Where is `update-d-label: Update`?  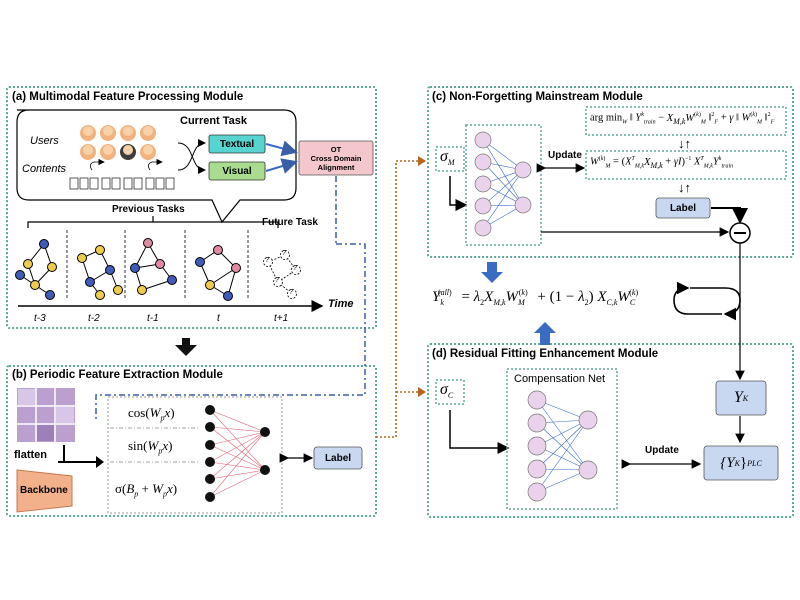 update-d-label: Update is located at coordinates (662, 450).